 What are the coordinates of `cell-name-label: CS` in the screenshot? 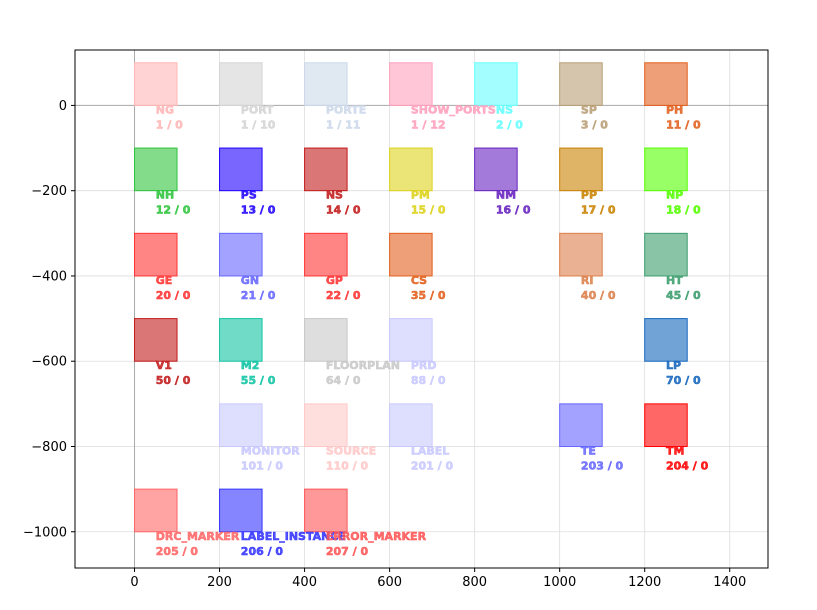 It's located at (419, 280).